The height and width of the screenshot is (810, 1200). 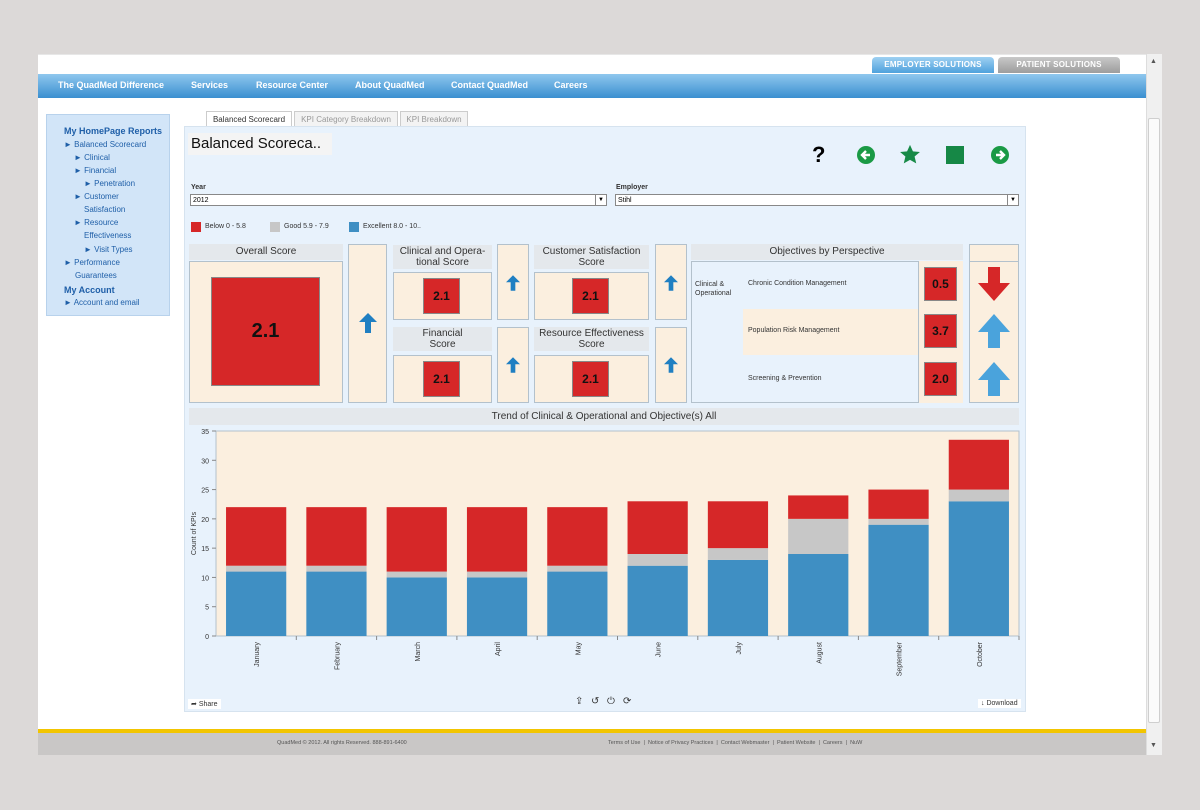 I want to click on stop-icon, so click(x=955, y=155).